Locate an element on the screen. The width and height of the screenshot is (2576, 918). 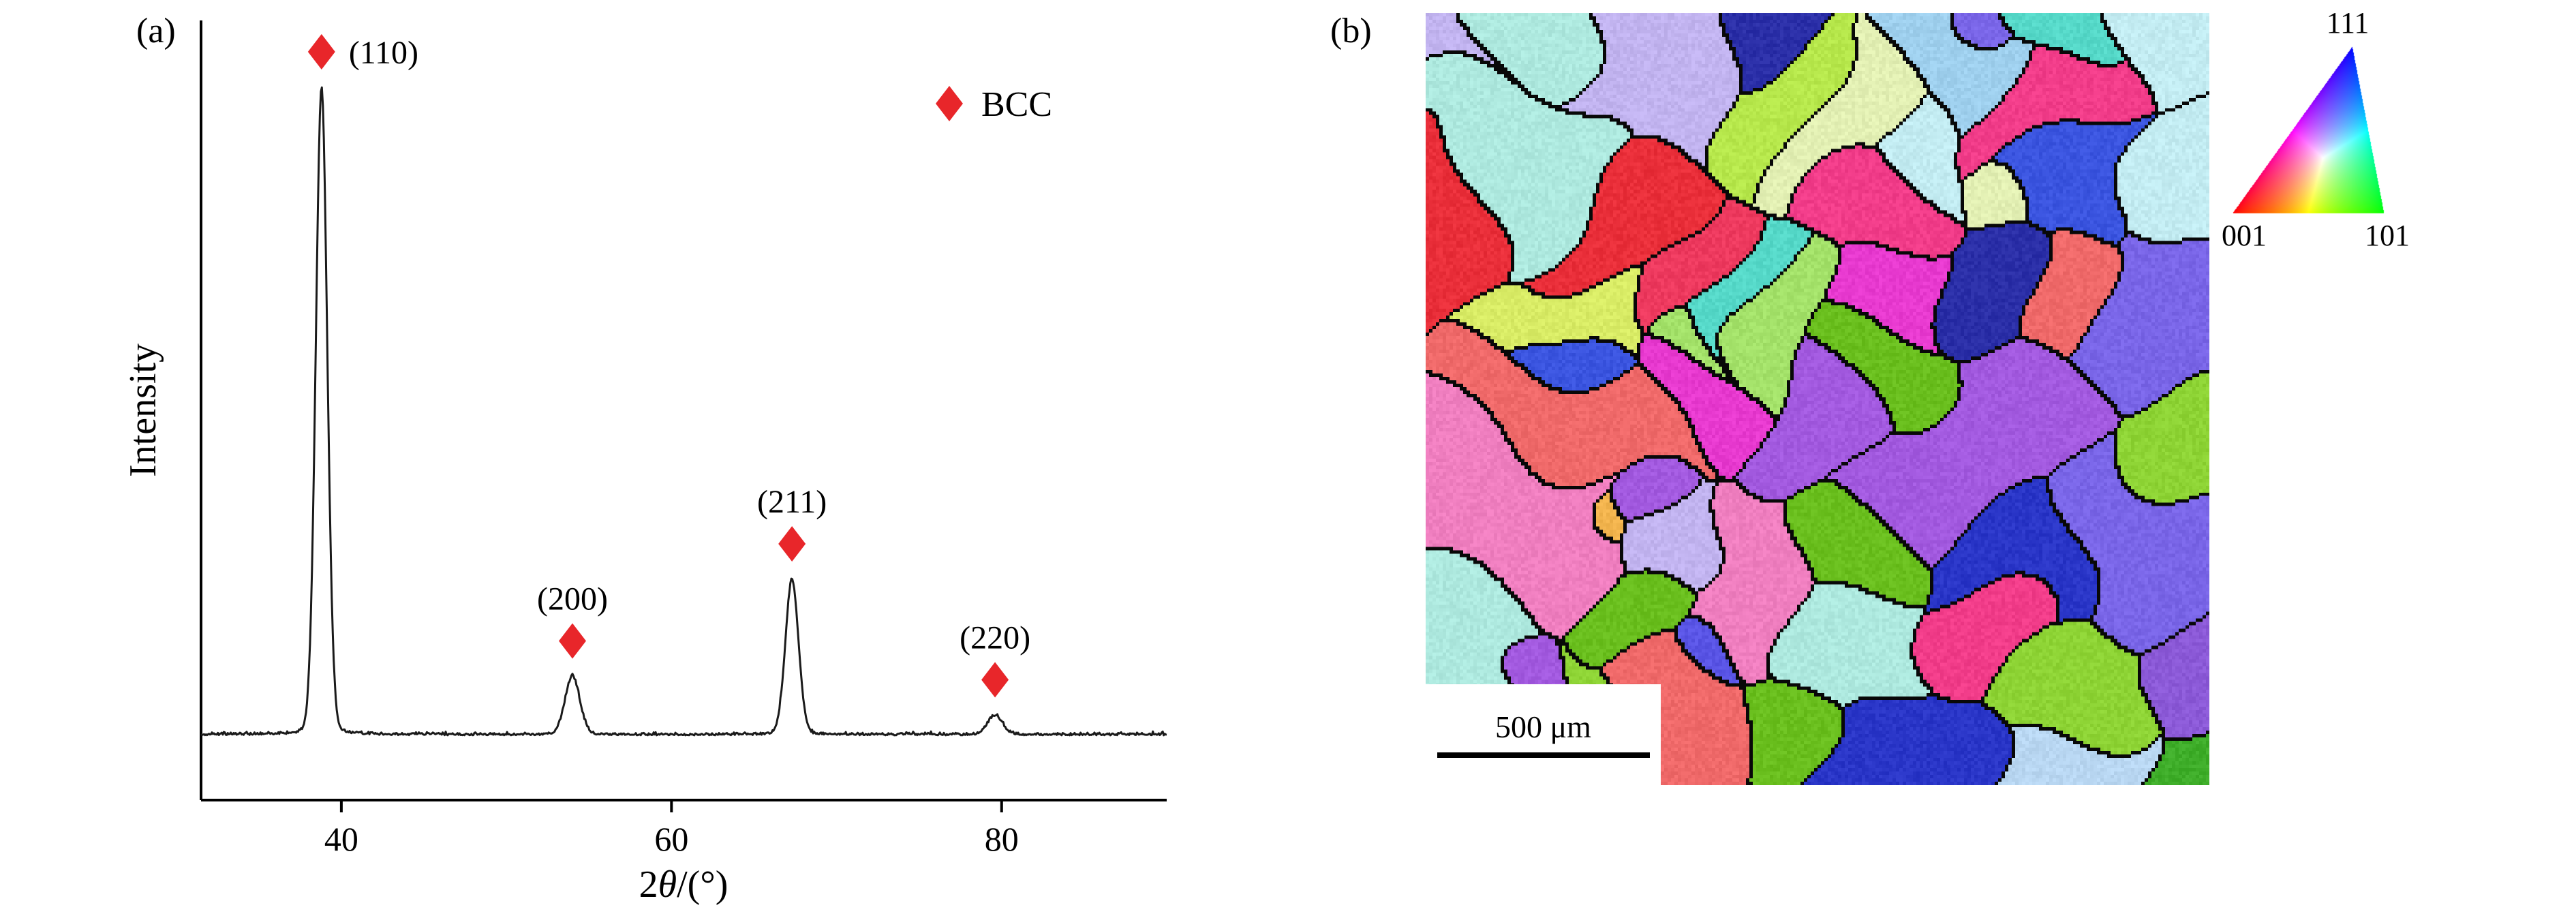
ipf-color-triangle is located at coordinates (2308, 130).